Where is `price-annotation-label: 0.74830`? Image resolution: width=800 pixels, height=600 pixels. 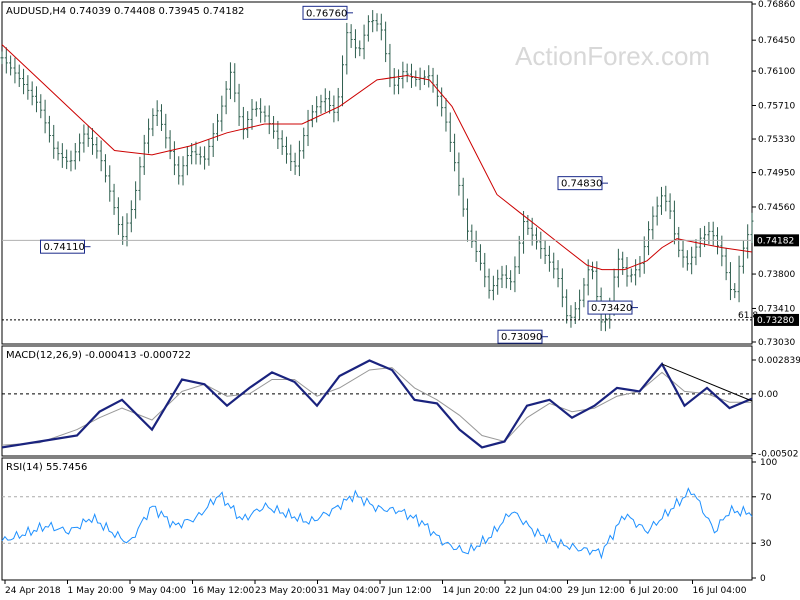 price-annotation-label: 0.74830 is located at coordinates (581, 184).